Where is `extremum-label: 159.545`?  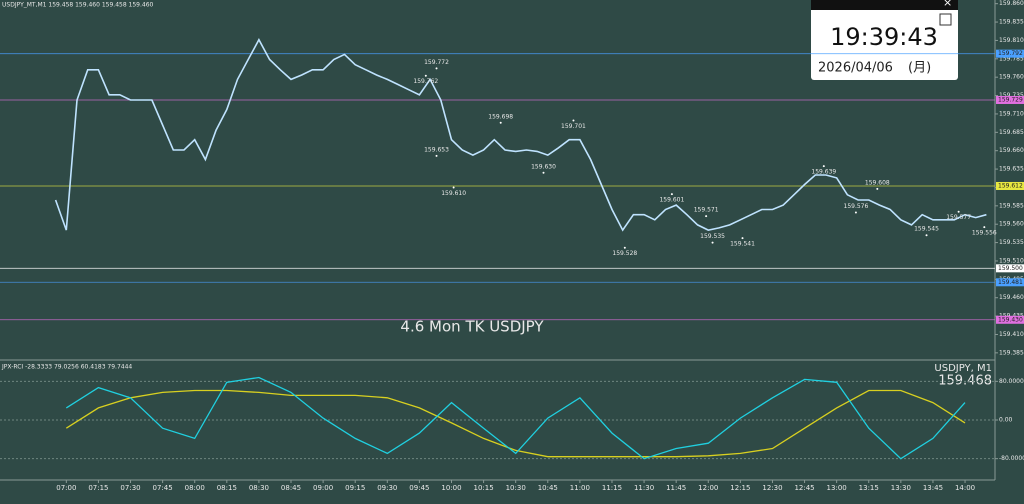 extremum-label: 159.545 is located at coordinates (926, 229).